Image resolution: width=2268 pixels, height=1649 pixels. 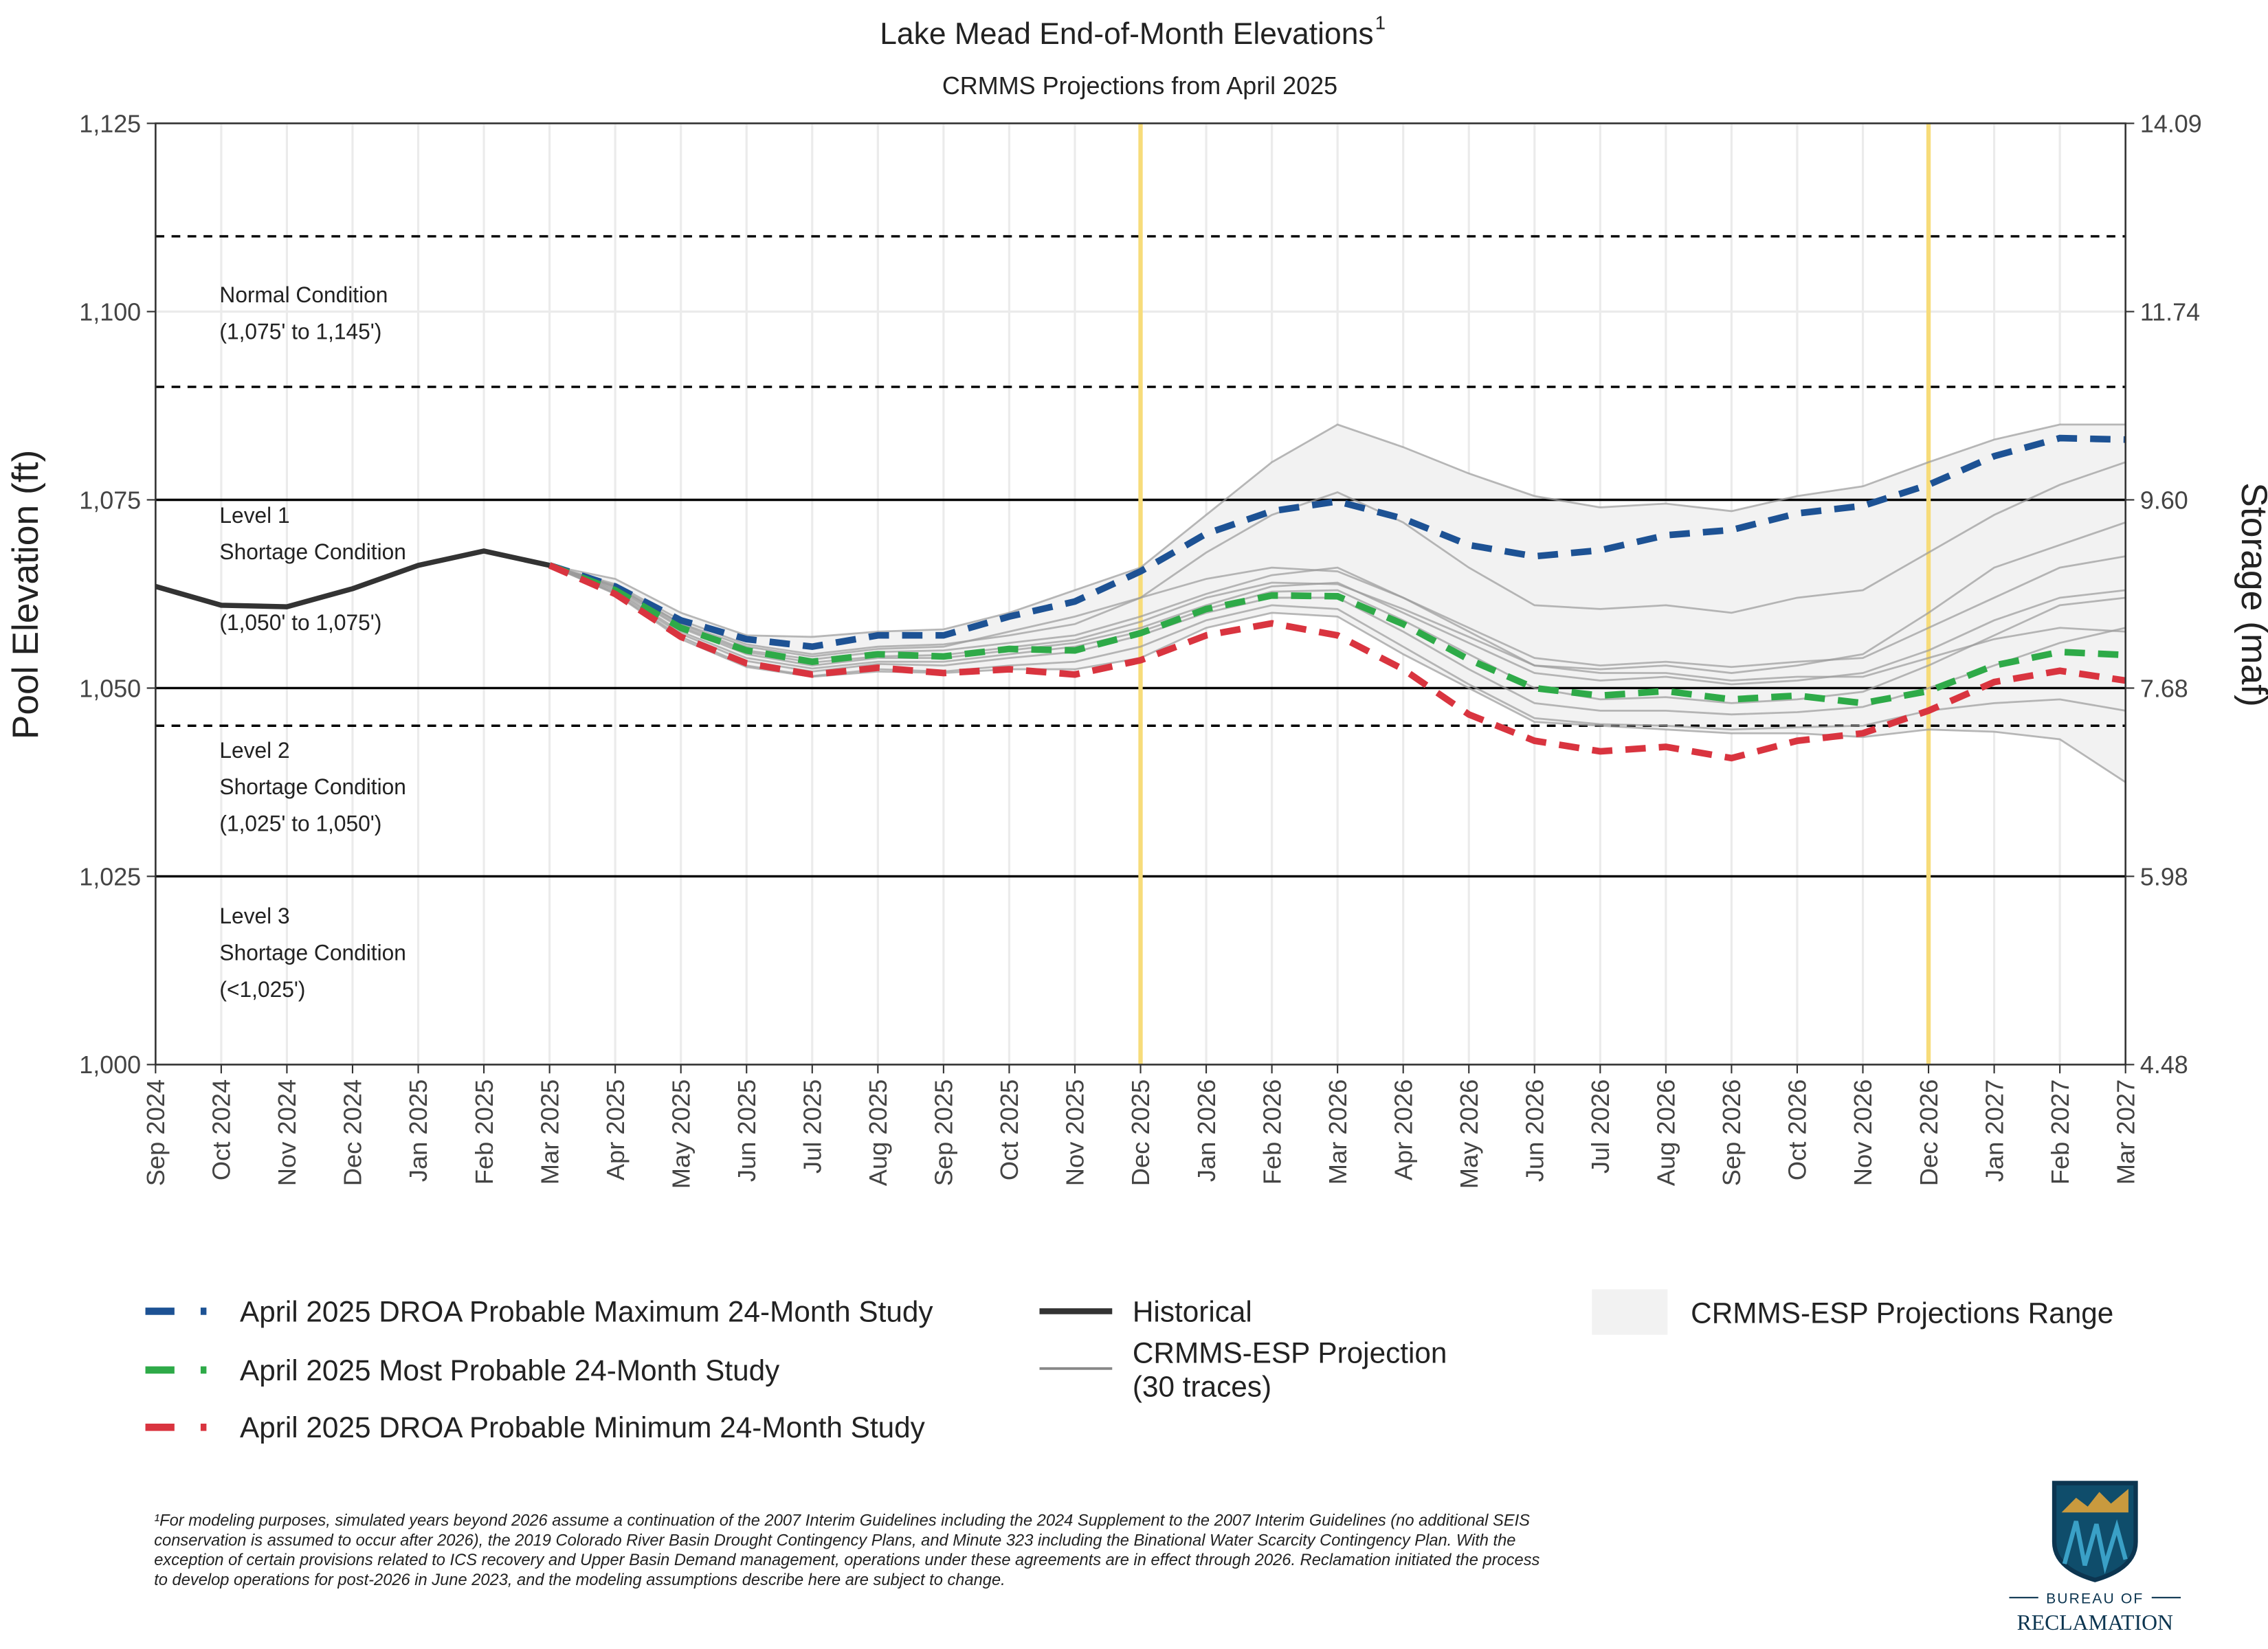 I want to click on chart-title: Lake Mead End-of-Month Elevations, so click(x=1126, y=34).